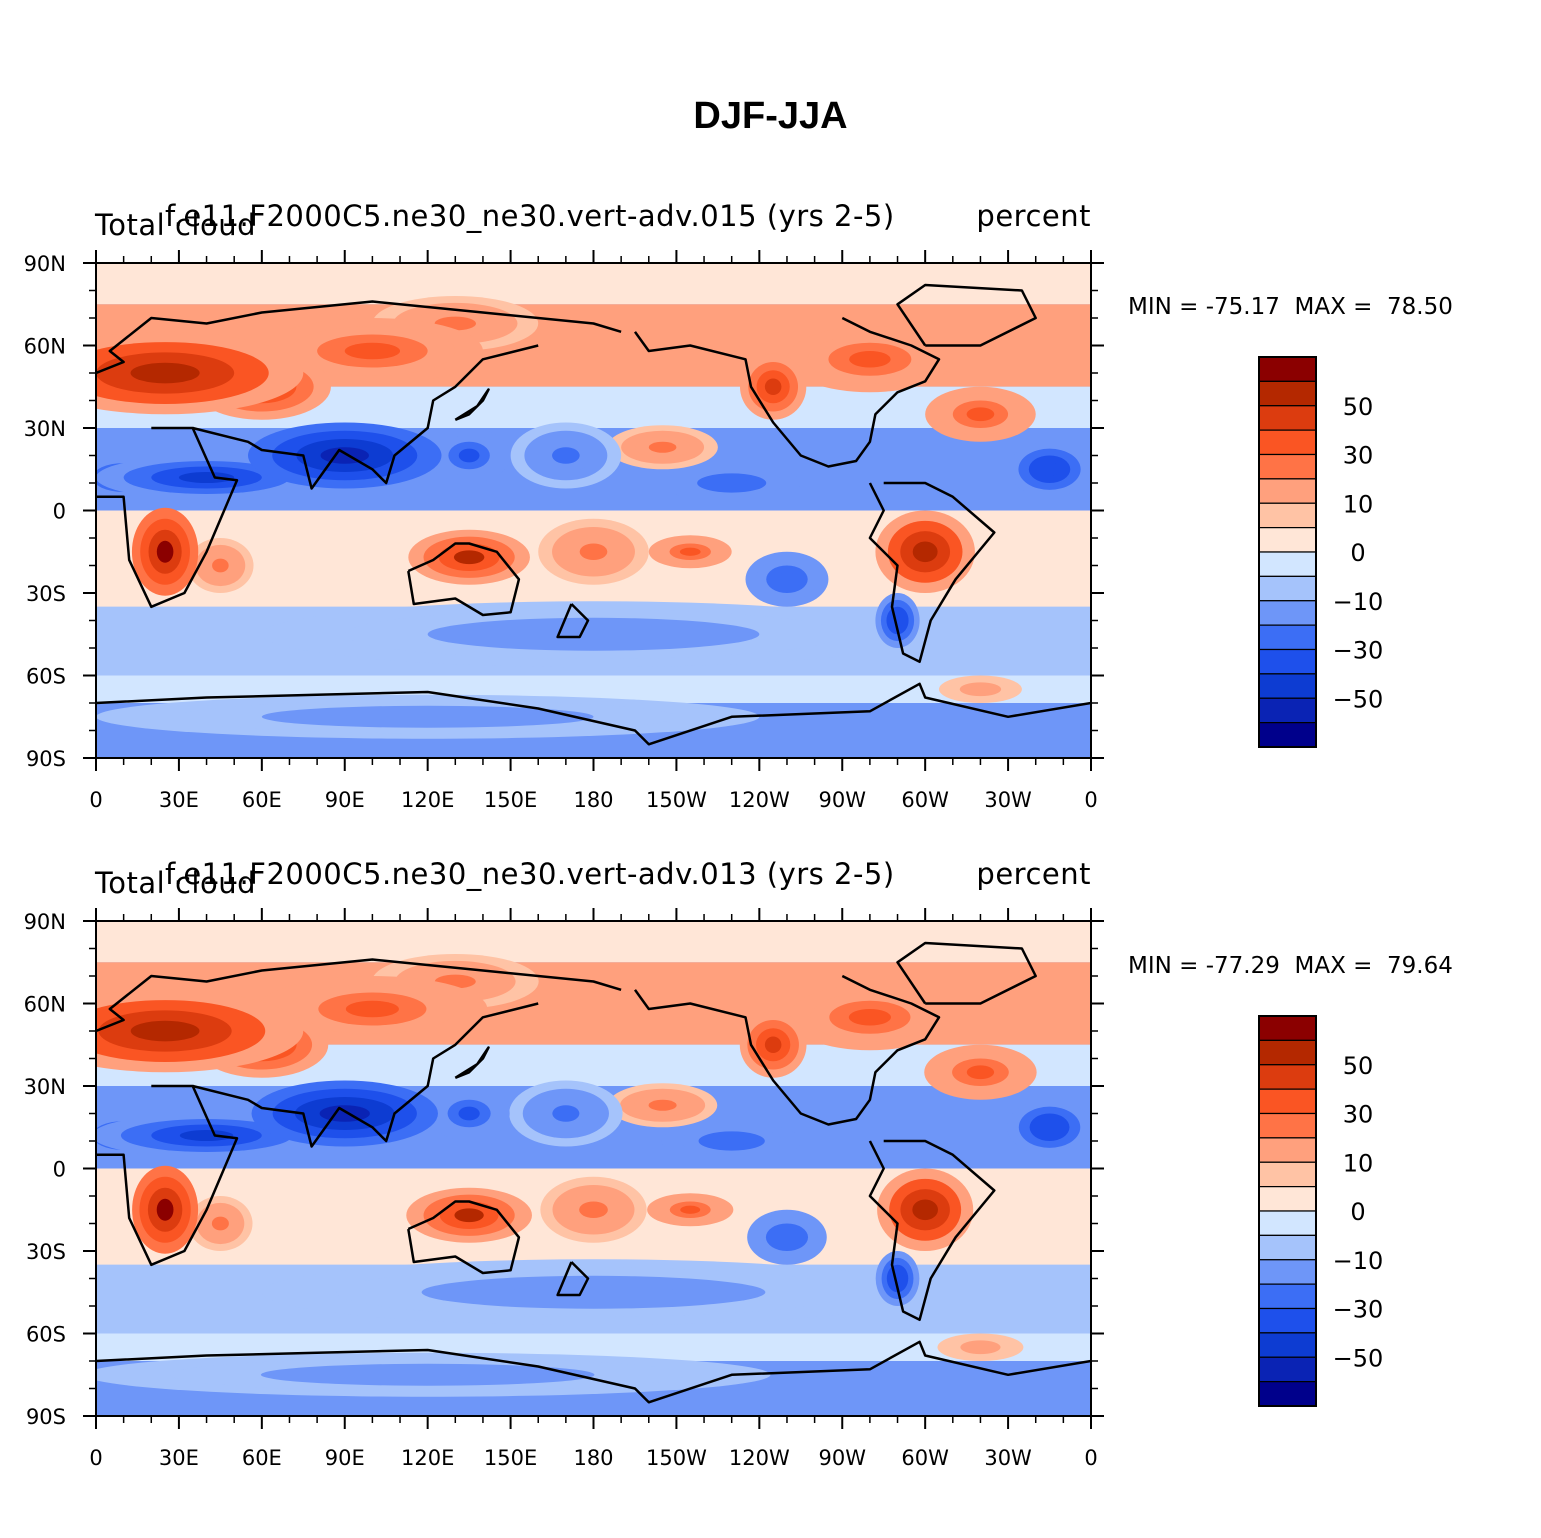 This screenshot has width=1541, height=1538. I want to click on colorbar-frame, so click(1287, 1211).